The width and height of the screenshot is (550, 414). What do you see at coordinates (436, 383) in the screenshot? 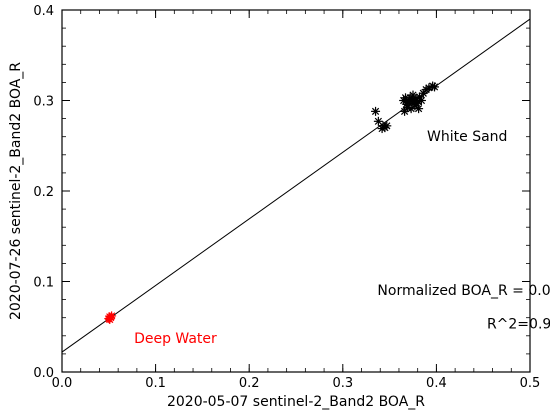
I see `x-tick-label: 0.4` at bounding box center [436, 383].